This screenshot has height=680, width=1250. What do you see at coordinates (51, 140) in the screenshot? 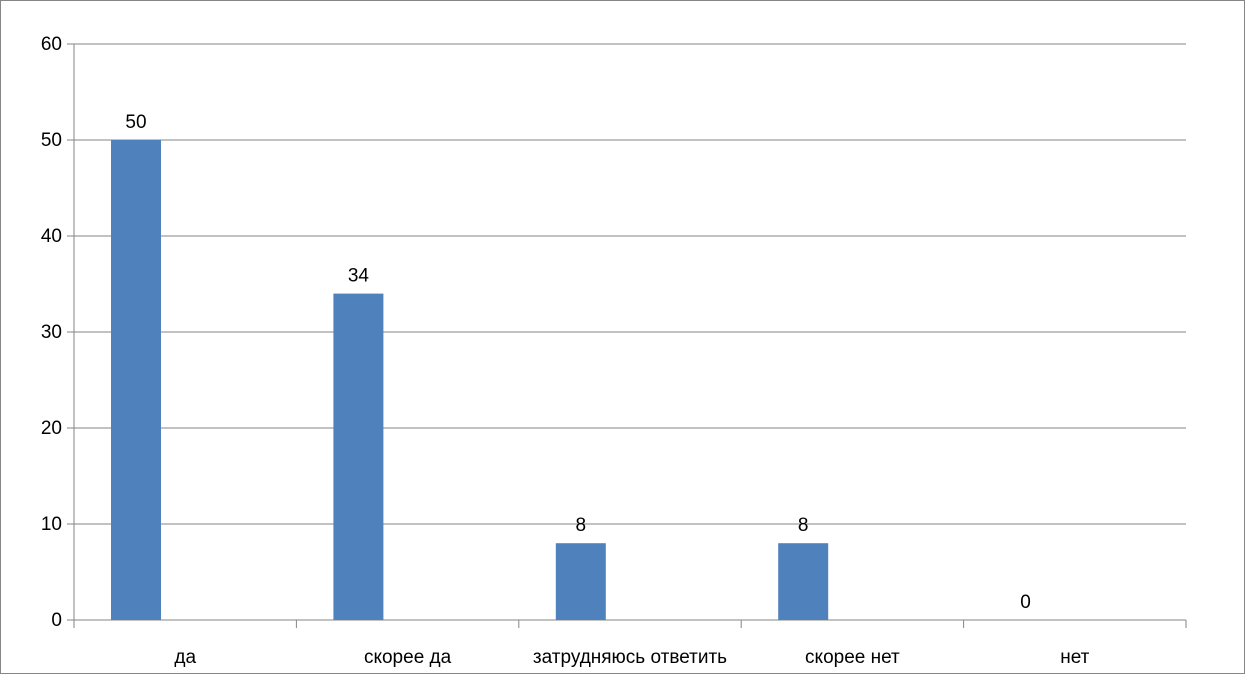
I see `y-tick-label: 50` at bounding box center [51, 140].